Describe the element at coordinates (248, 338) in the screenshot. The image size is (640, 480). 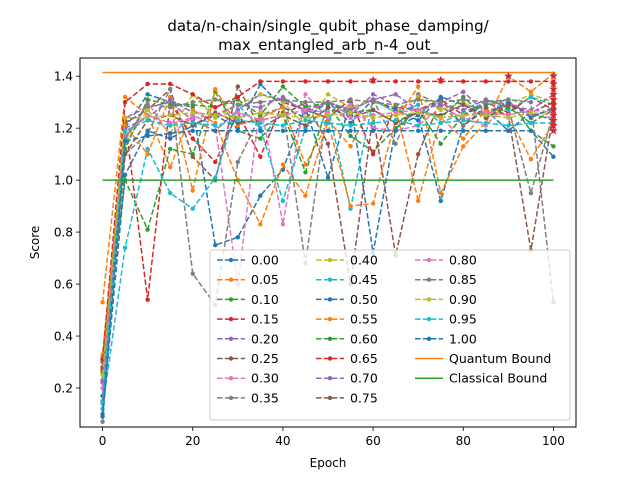
I see `legend-entry-4: 0.20` at that location.